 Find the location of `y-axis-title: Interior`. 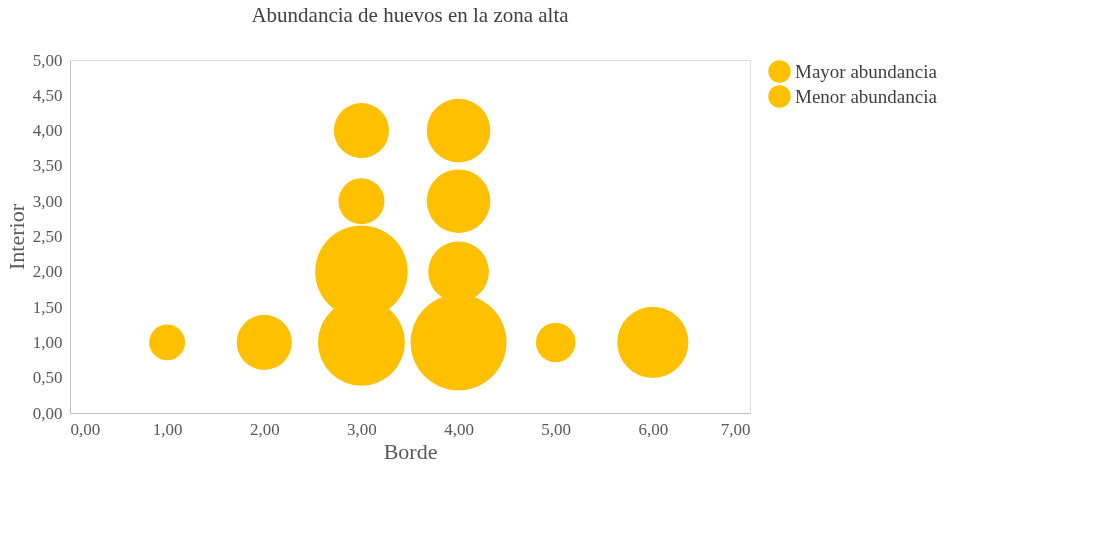

y-axis-title: Interior is located at coordinates (16, 236).